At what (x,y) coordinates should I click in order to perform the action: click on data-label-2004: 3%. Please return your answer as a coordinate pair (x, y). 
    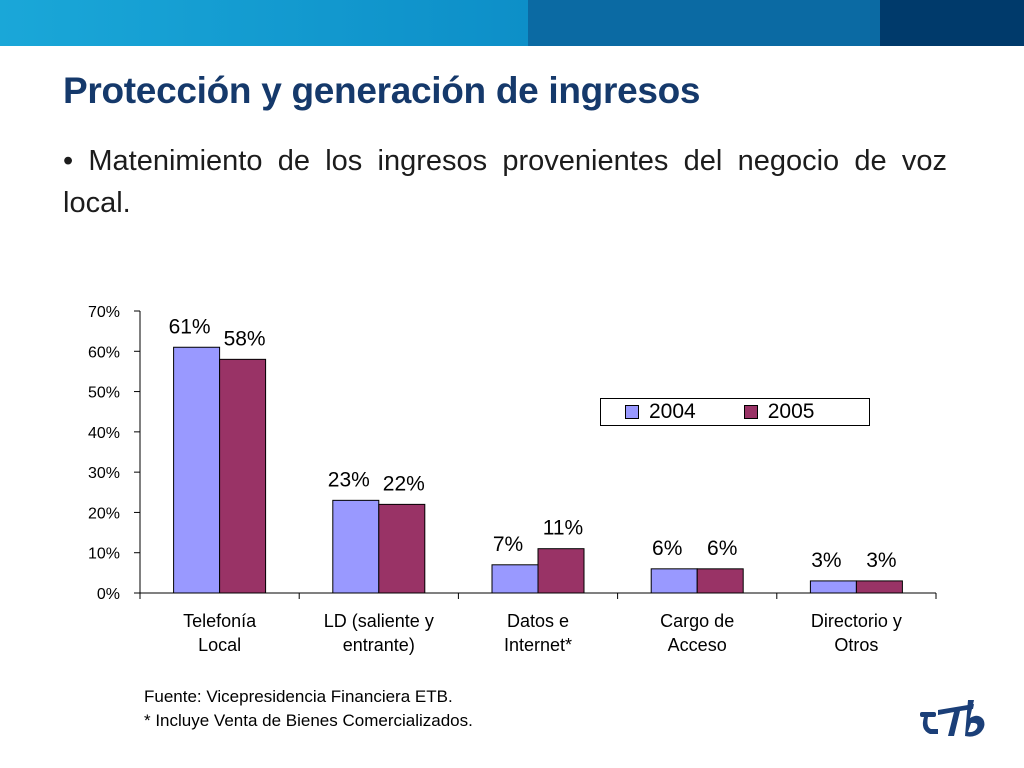
    Looking at the image, I should click on (826, 560).